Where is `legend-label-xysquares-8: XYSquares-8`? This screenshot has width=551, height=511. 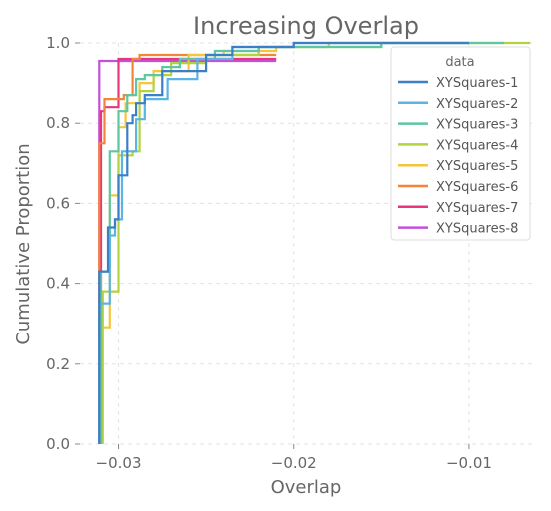 legend-label-xysquares-8: XYSquares-8 is located at coordinates (477, 229).